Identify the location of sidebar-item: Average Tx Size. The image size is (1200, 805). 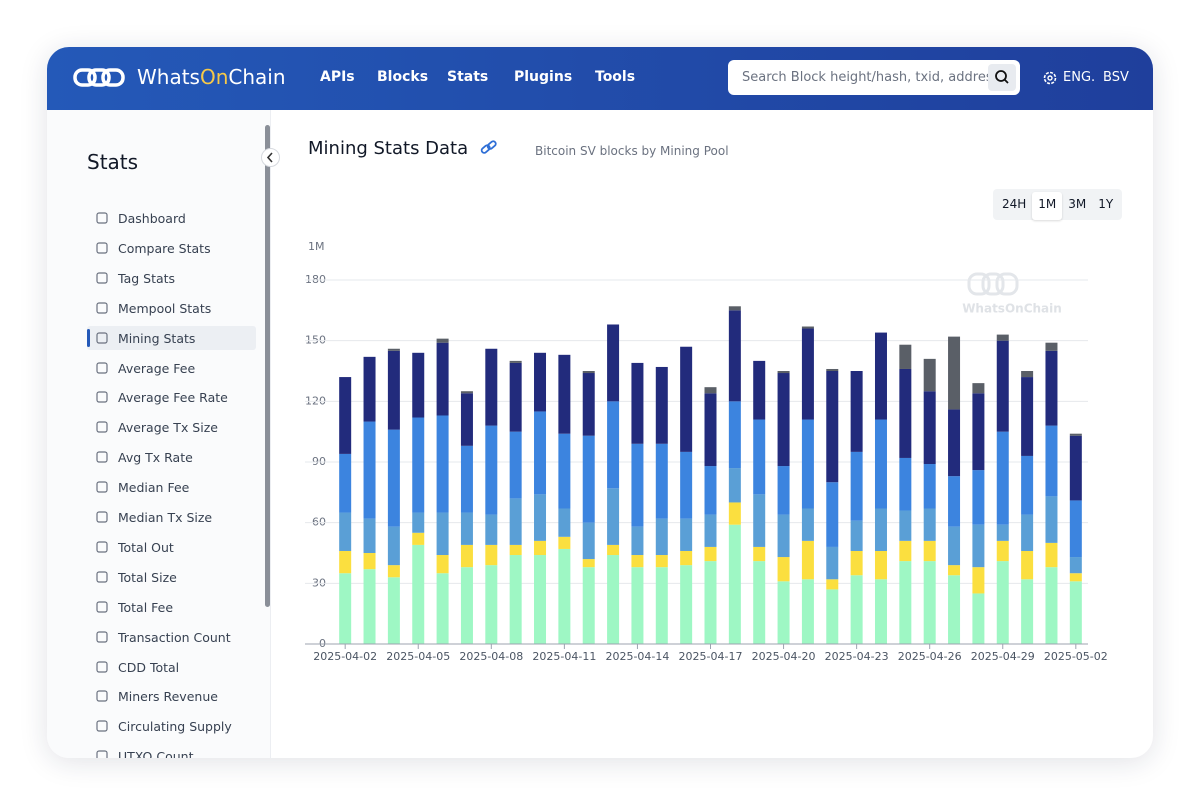
(171, 427).